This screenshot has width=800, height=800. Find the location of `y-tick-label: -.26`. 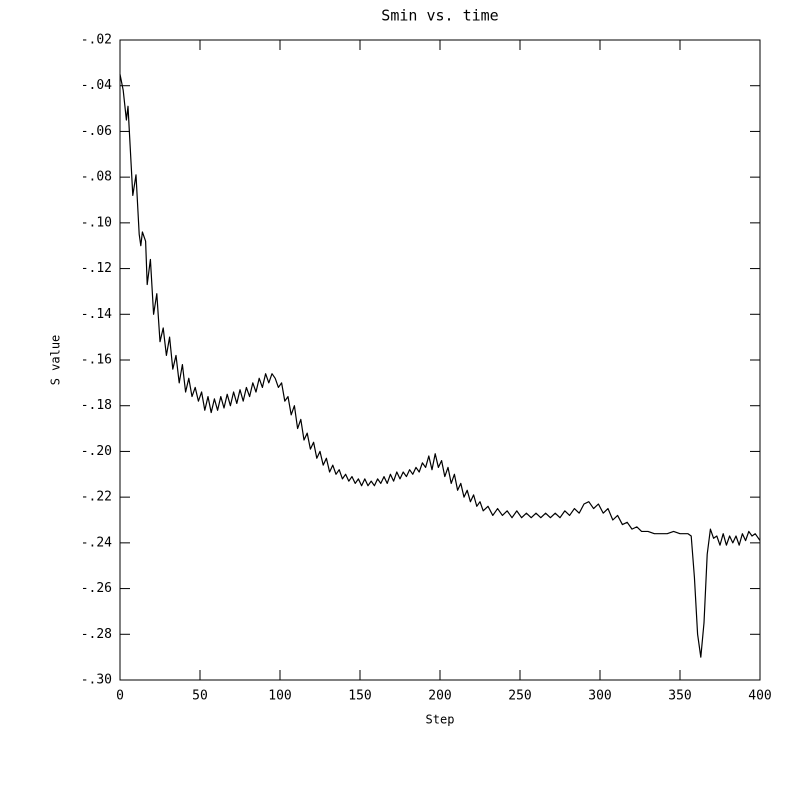

y-tick-label: -.26 is located at coordinates (96, 588).